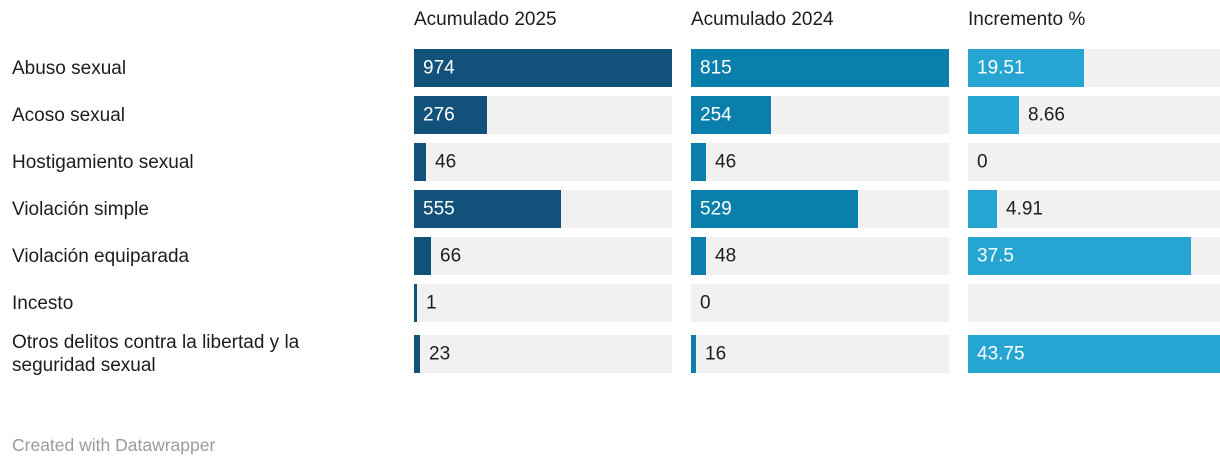 The width and height of the screenshot is (1220, 470). Describe the element at coordinates (439, 115) in the screenshot. I see `bar-value-label: 276` at that location.